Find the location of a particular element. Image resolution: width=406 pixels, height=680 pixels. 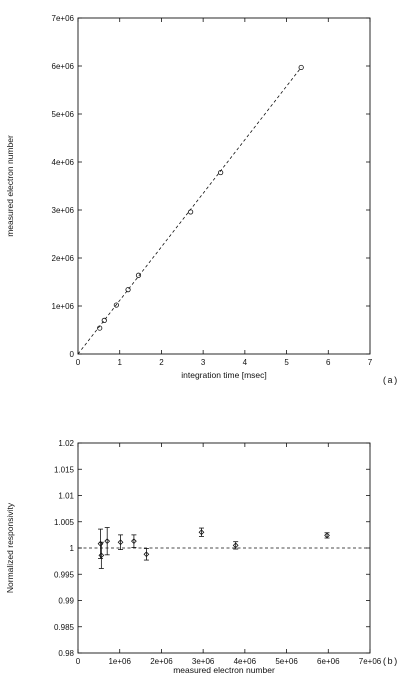

b-x-tick-label: 1e+06 is located at coordinates (119, 661).